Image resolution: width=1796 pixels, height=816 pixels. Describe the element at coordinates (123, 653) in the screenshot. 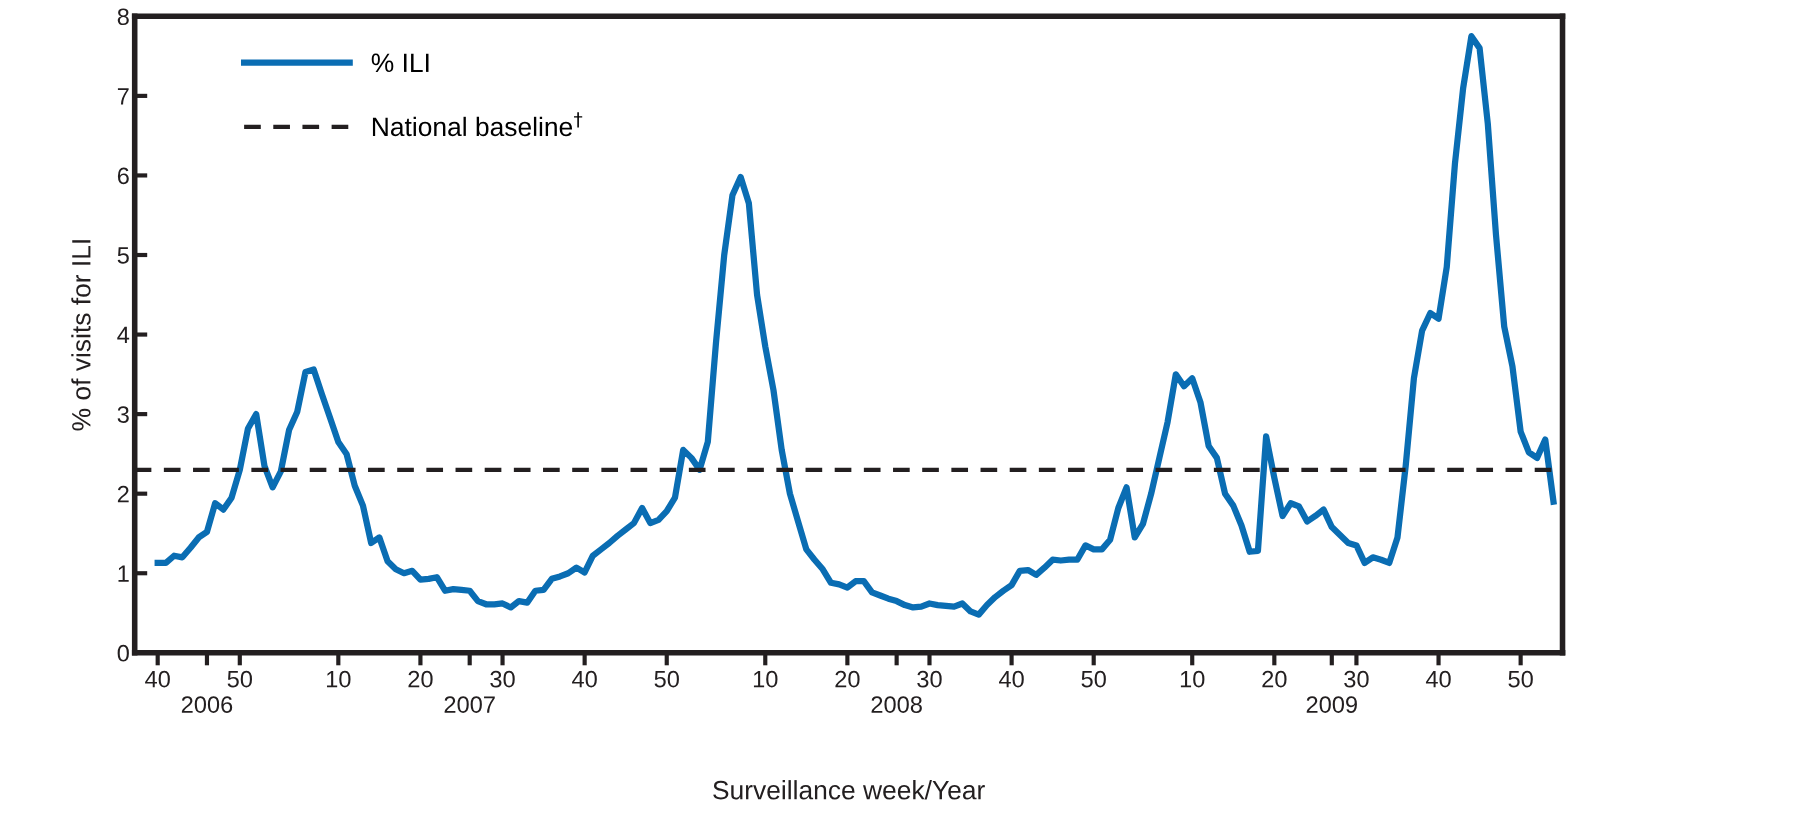

I see `y-tick-label: 0` at that location.